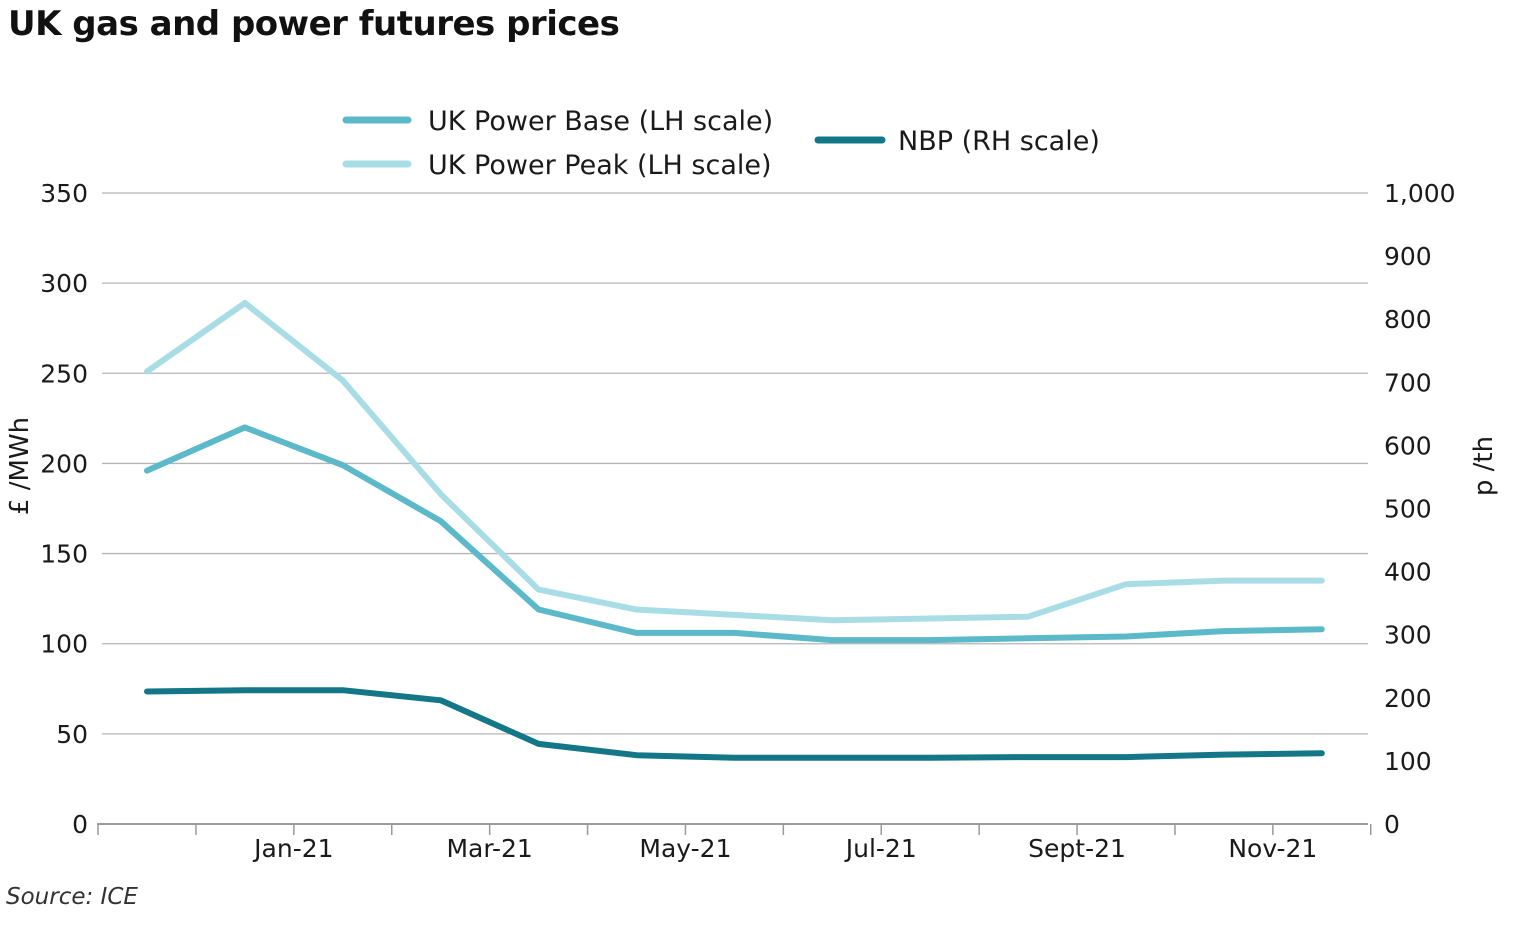 The width and height of the screenshot is (1538, 925). I want to click on legend-label-0: UK Power Base (LH scale), so click(600, 121).